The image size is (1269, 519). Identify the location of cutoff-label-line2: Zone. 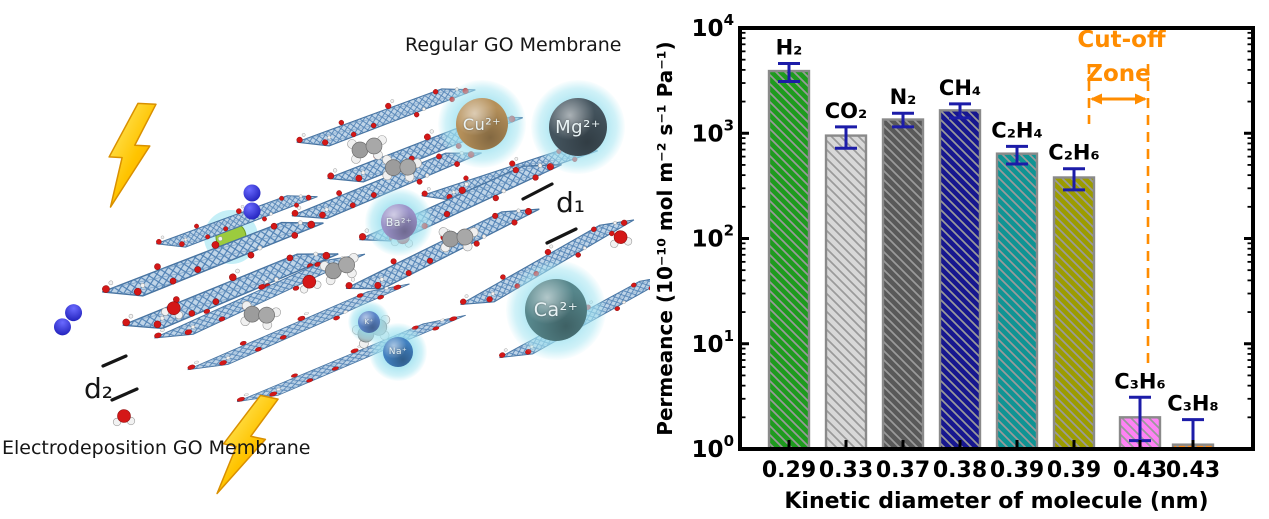
(1118, 74).